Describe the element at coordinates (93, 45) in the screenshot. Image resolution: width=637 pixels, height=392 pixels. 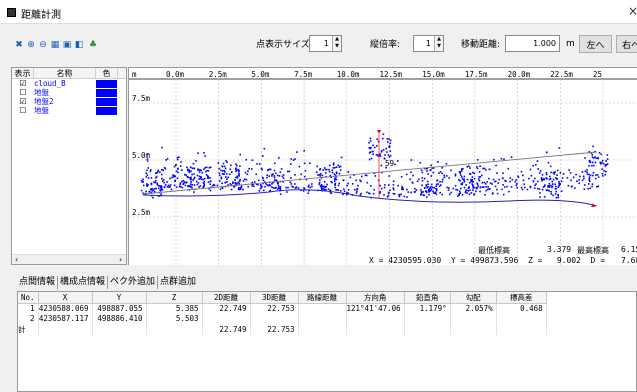
I see `settings-icon: ♣` at that location.